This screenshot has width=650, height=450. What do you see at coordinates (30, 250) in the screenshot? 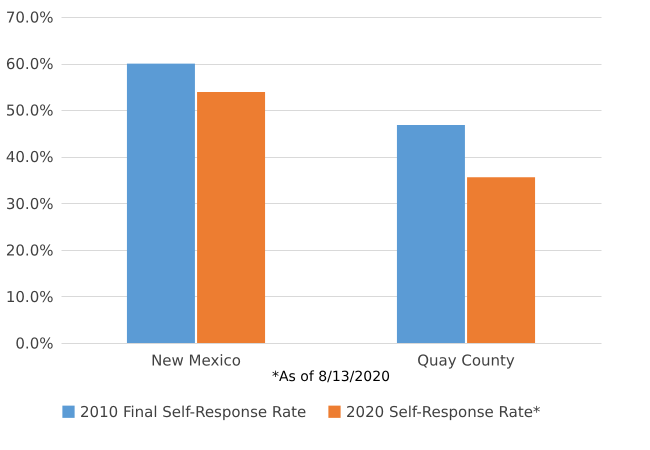
I see `y-tick-label: 20.0%` at bounding box center [30, 250].